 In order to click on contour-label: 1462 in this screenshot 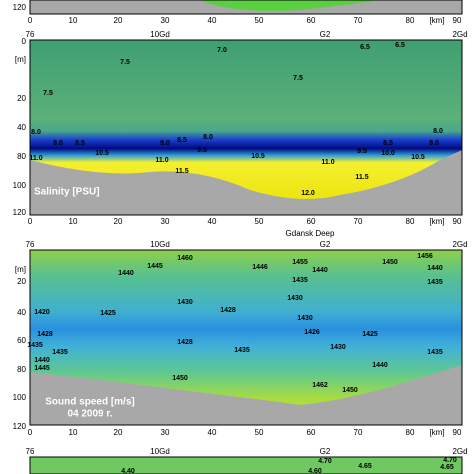, I will do `click(320, 385)`.